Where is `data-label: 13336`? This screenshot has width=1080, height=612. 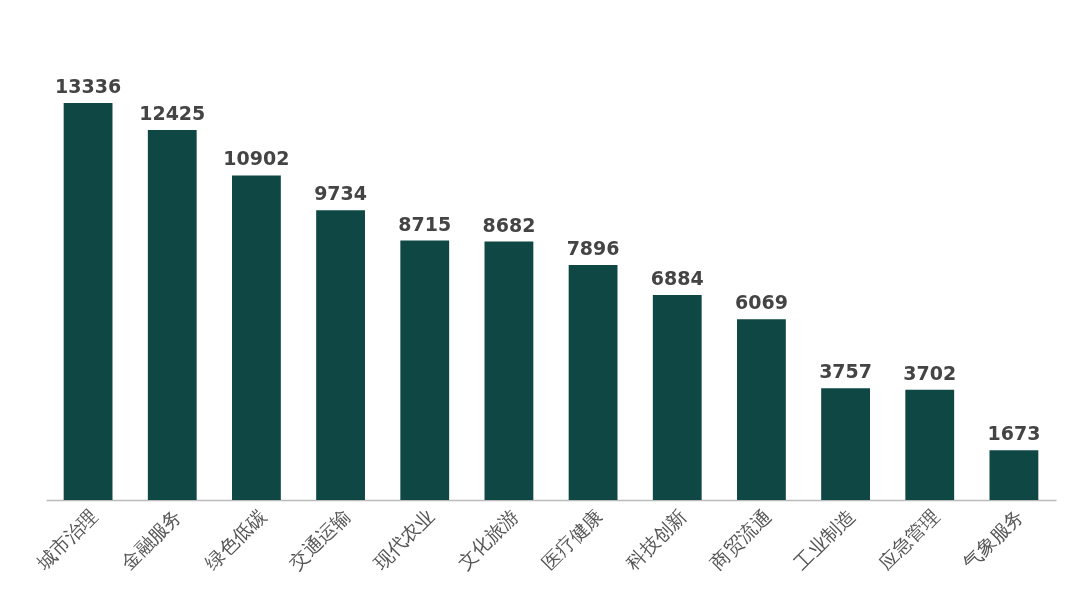
data-label: 13336 is located at coordinates (88, 86).